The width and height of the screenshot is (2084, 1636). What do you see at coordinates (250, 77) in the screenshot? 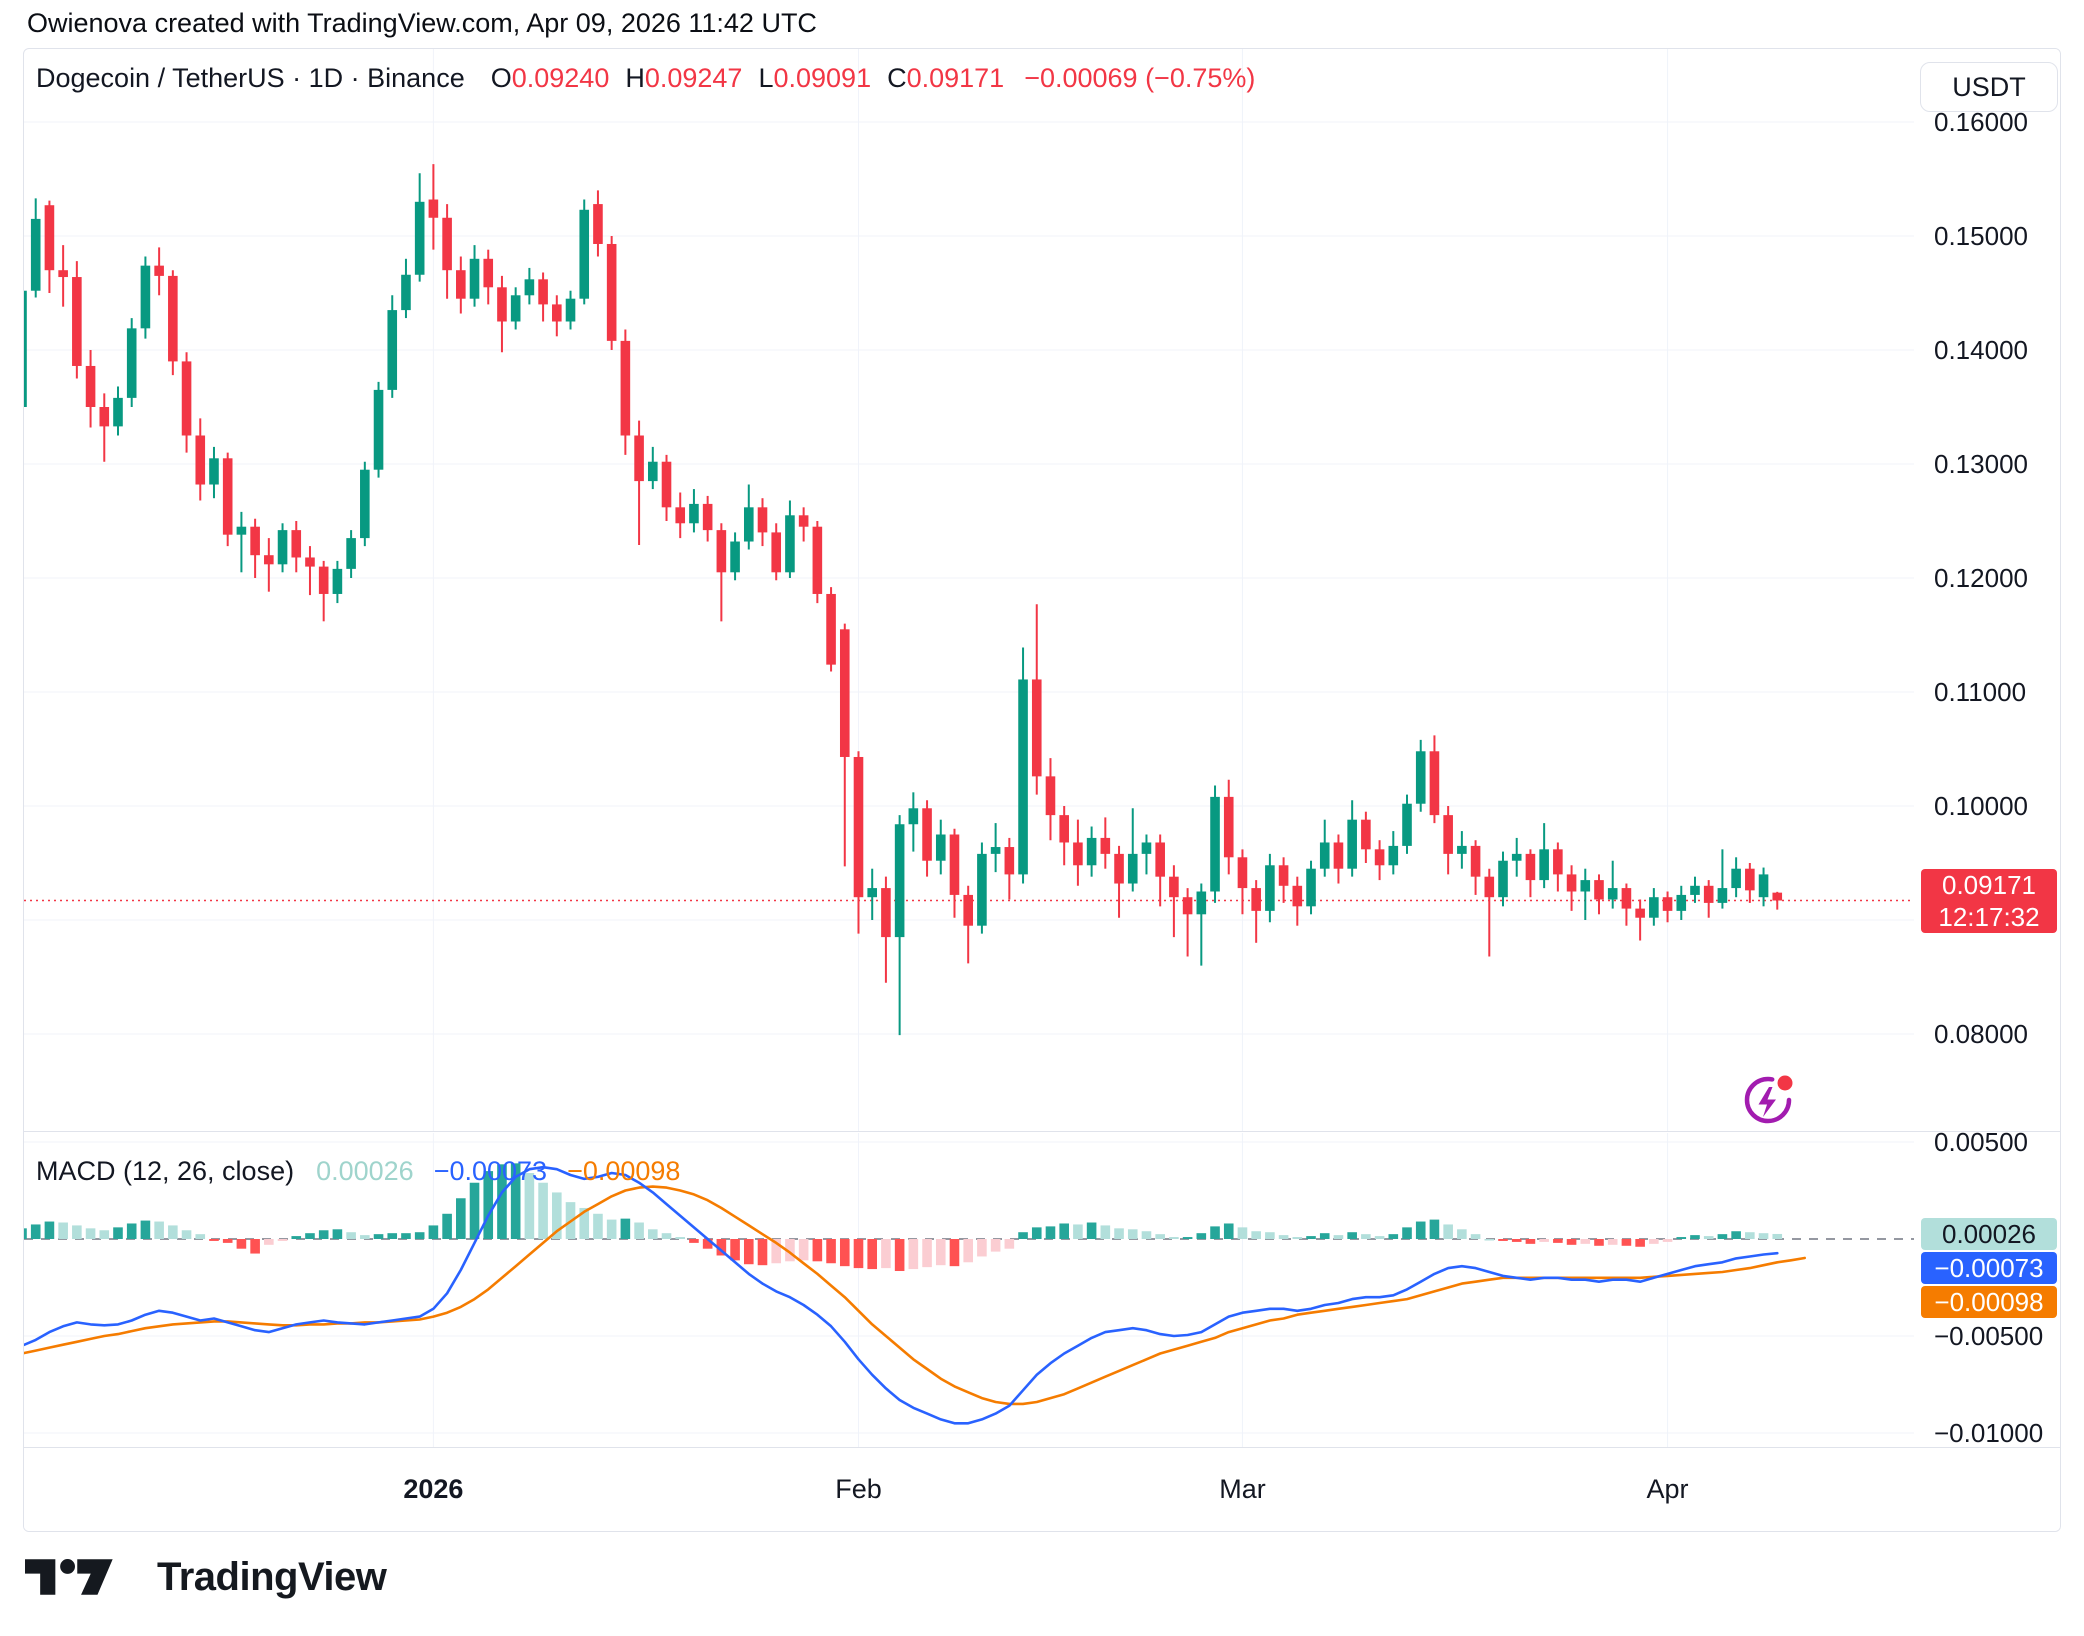
I see `symbol-title: Dogecoin / TetherUS · 1D · Binance` at bounding box center [250, 77].